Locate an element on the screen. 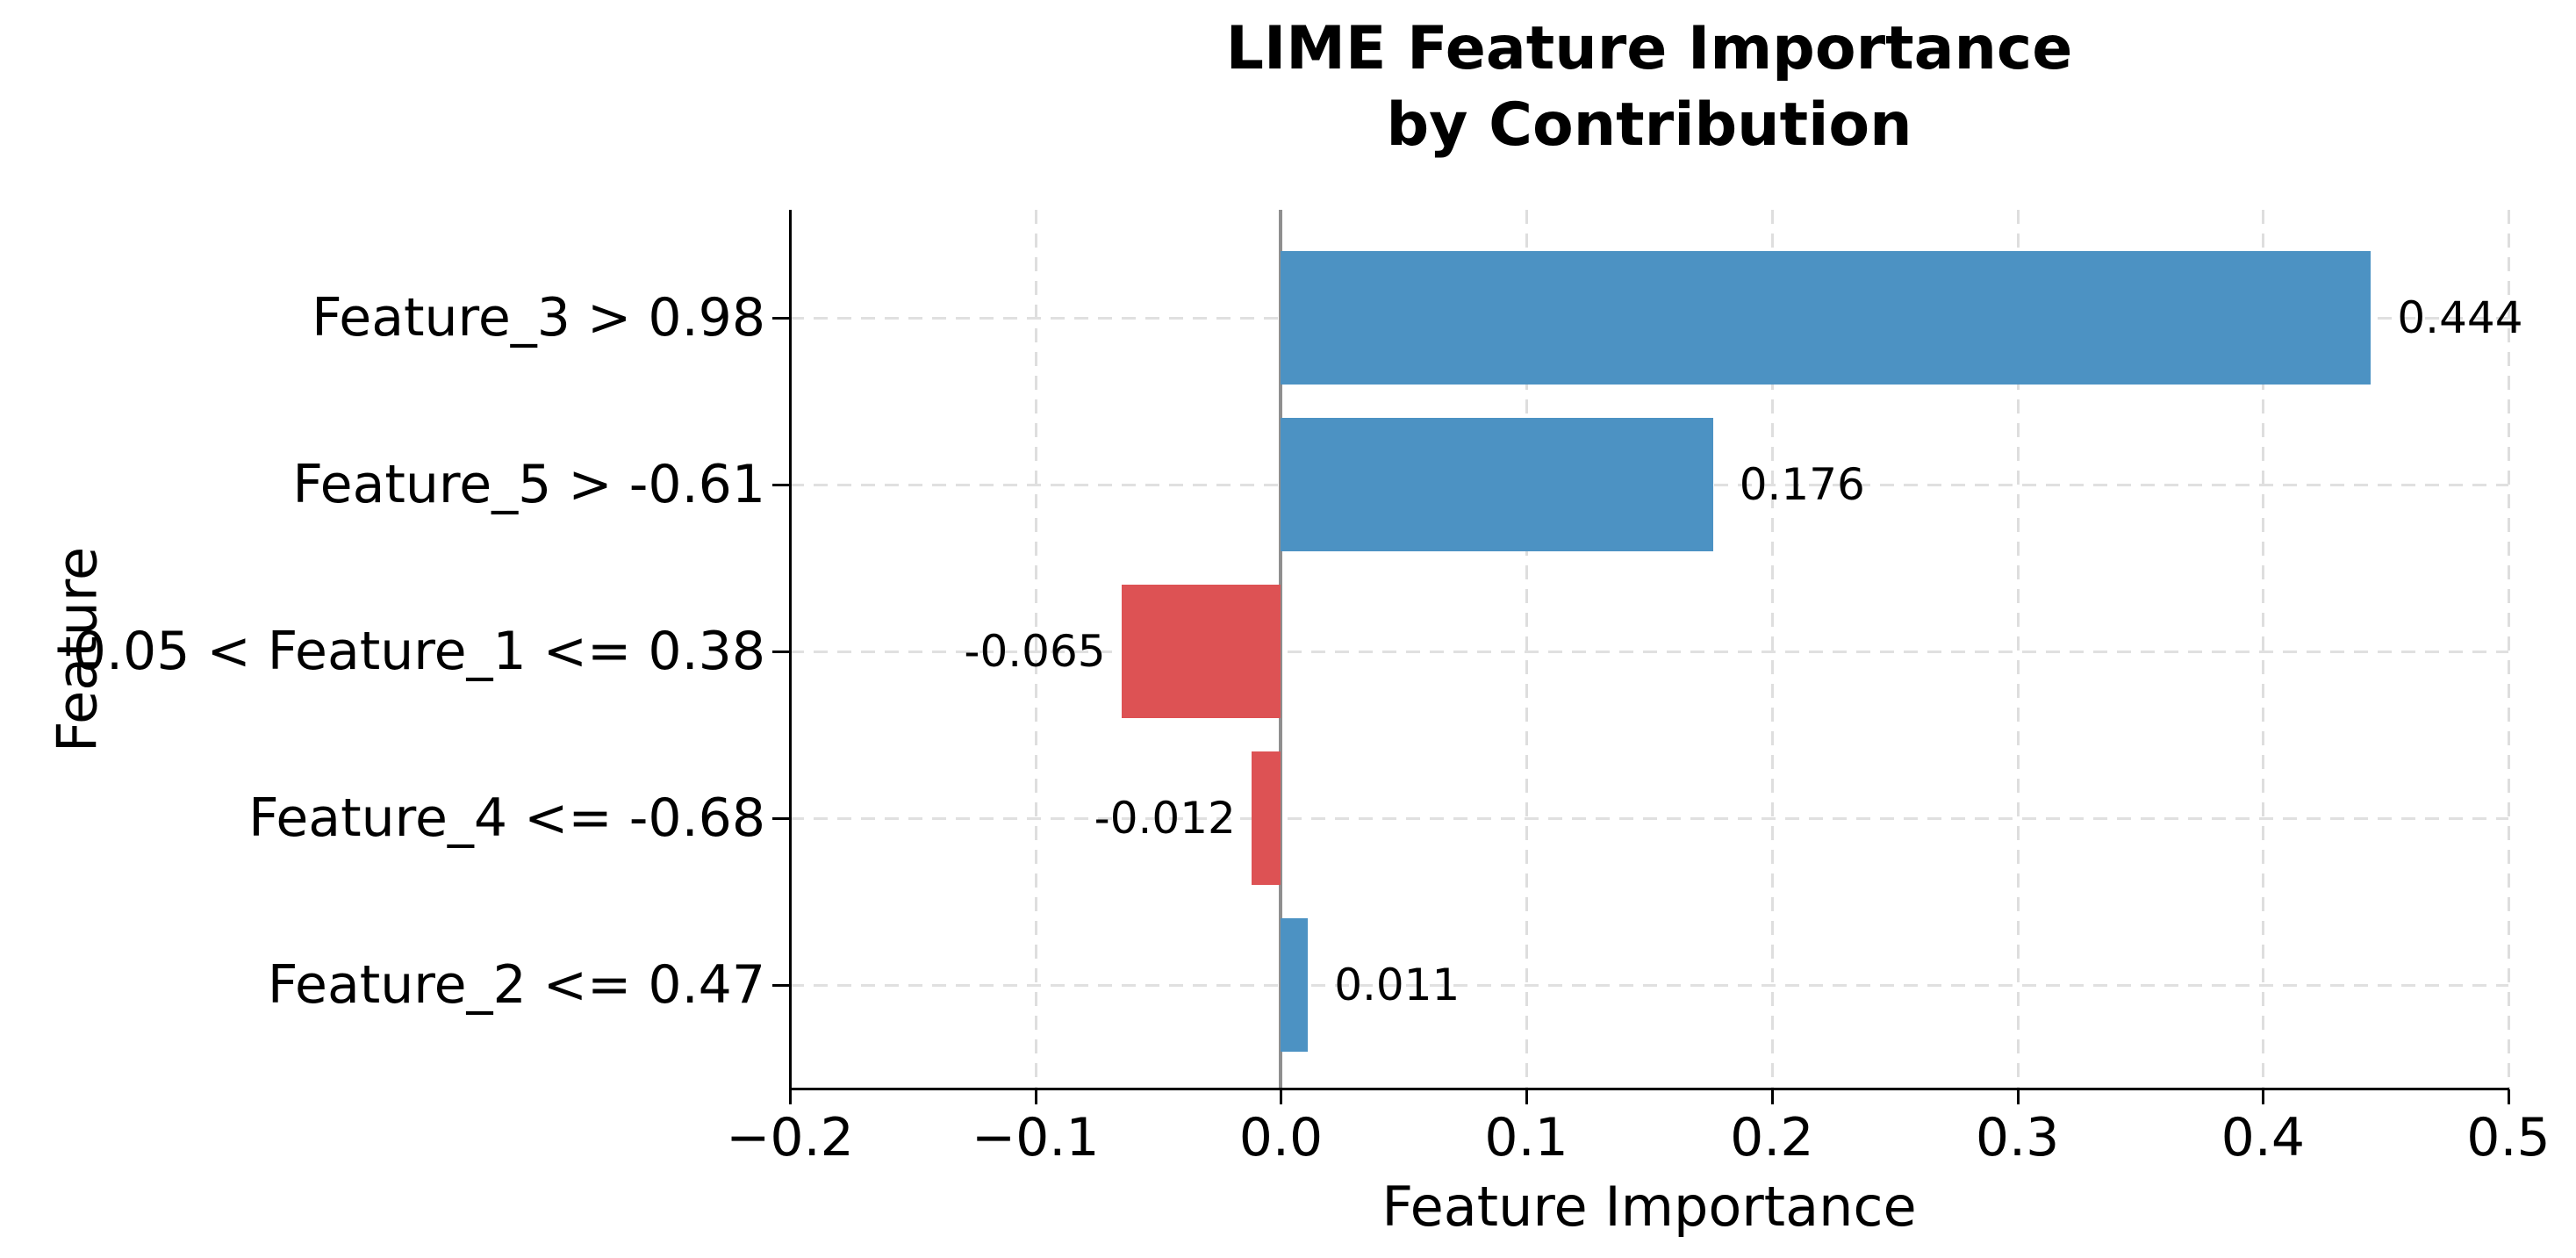  y-tick-label: Feature_3 > 0.98 is located at coordinates (538, 318).